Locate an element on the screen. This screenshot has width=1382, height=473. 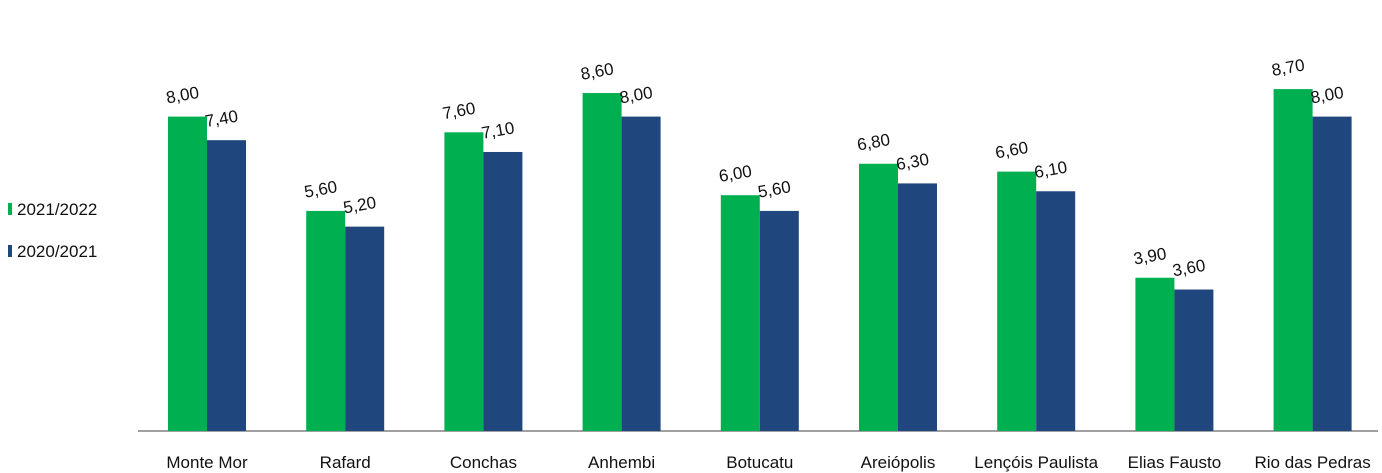
category-label-anhembi: Anhembi is located at coordinates (621, 462).